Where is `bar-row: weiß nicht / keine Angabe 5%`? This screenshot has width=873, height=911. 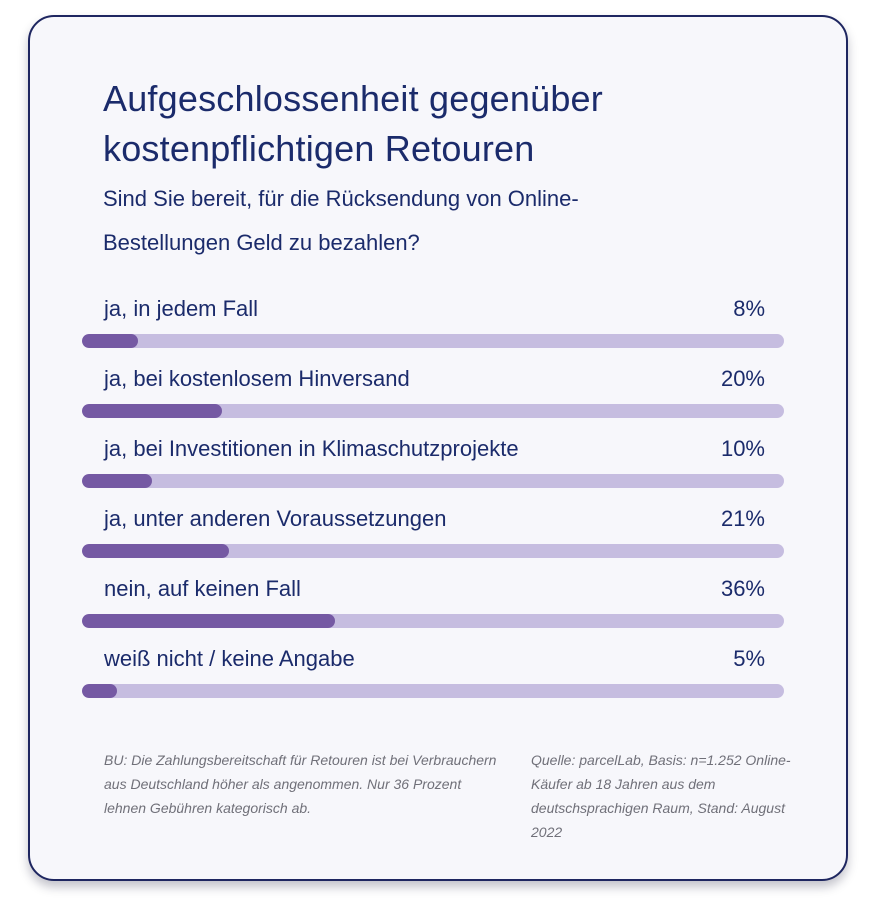
bar-row: weiß nicht / keine Angabe 5% is located at coordinates (436, 681).